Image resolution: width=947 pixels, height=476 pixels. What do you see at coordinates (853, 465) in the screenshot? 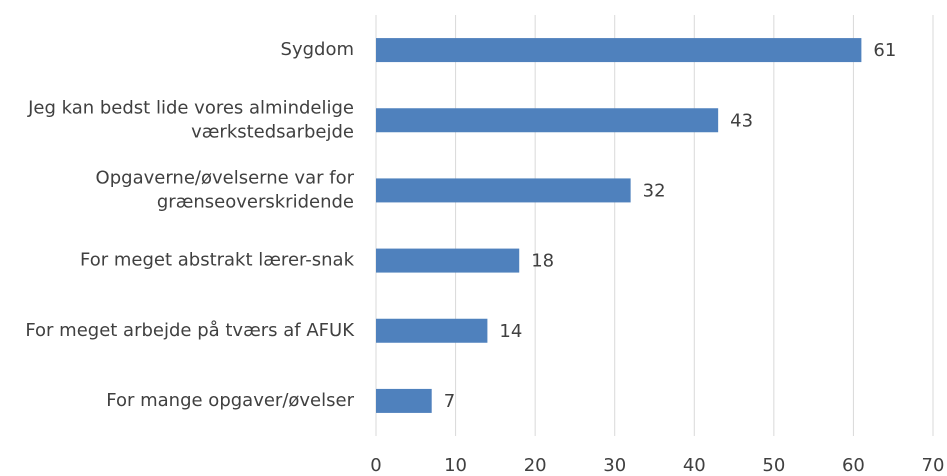
I see `x-tick-label: 60` at bounding box center [853, 465].